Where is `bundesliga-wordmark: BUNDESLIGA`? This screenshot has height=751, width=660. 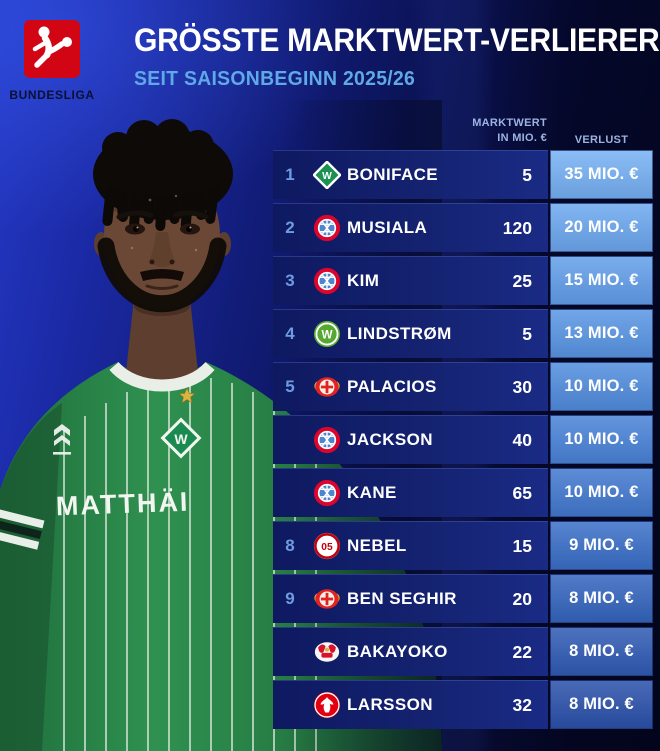
bundesliga-wordmark: BUNDESLIGA is located at coordinates (52, 95).